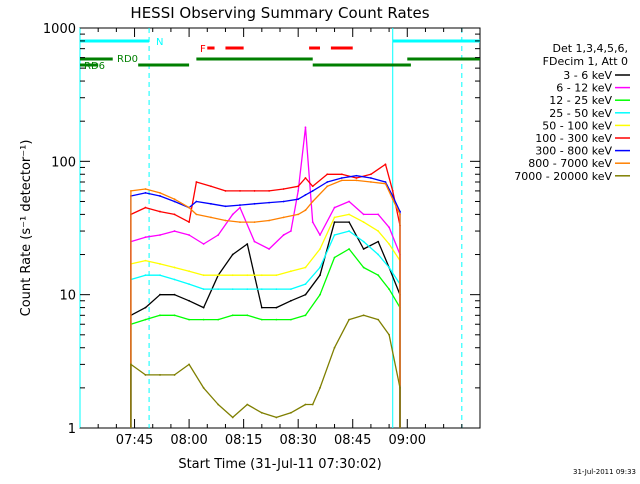  I want to click on series-line, so click(265, 371).